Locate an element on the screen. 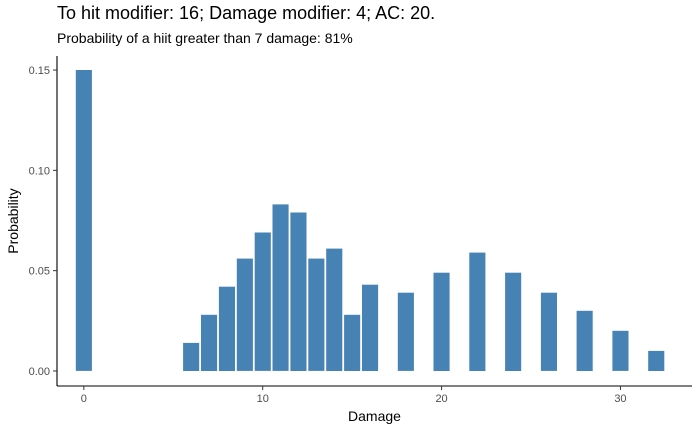  y-tick-label: 0.15 is located at coordinates (39, 71).